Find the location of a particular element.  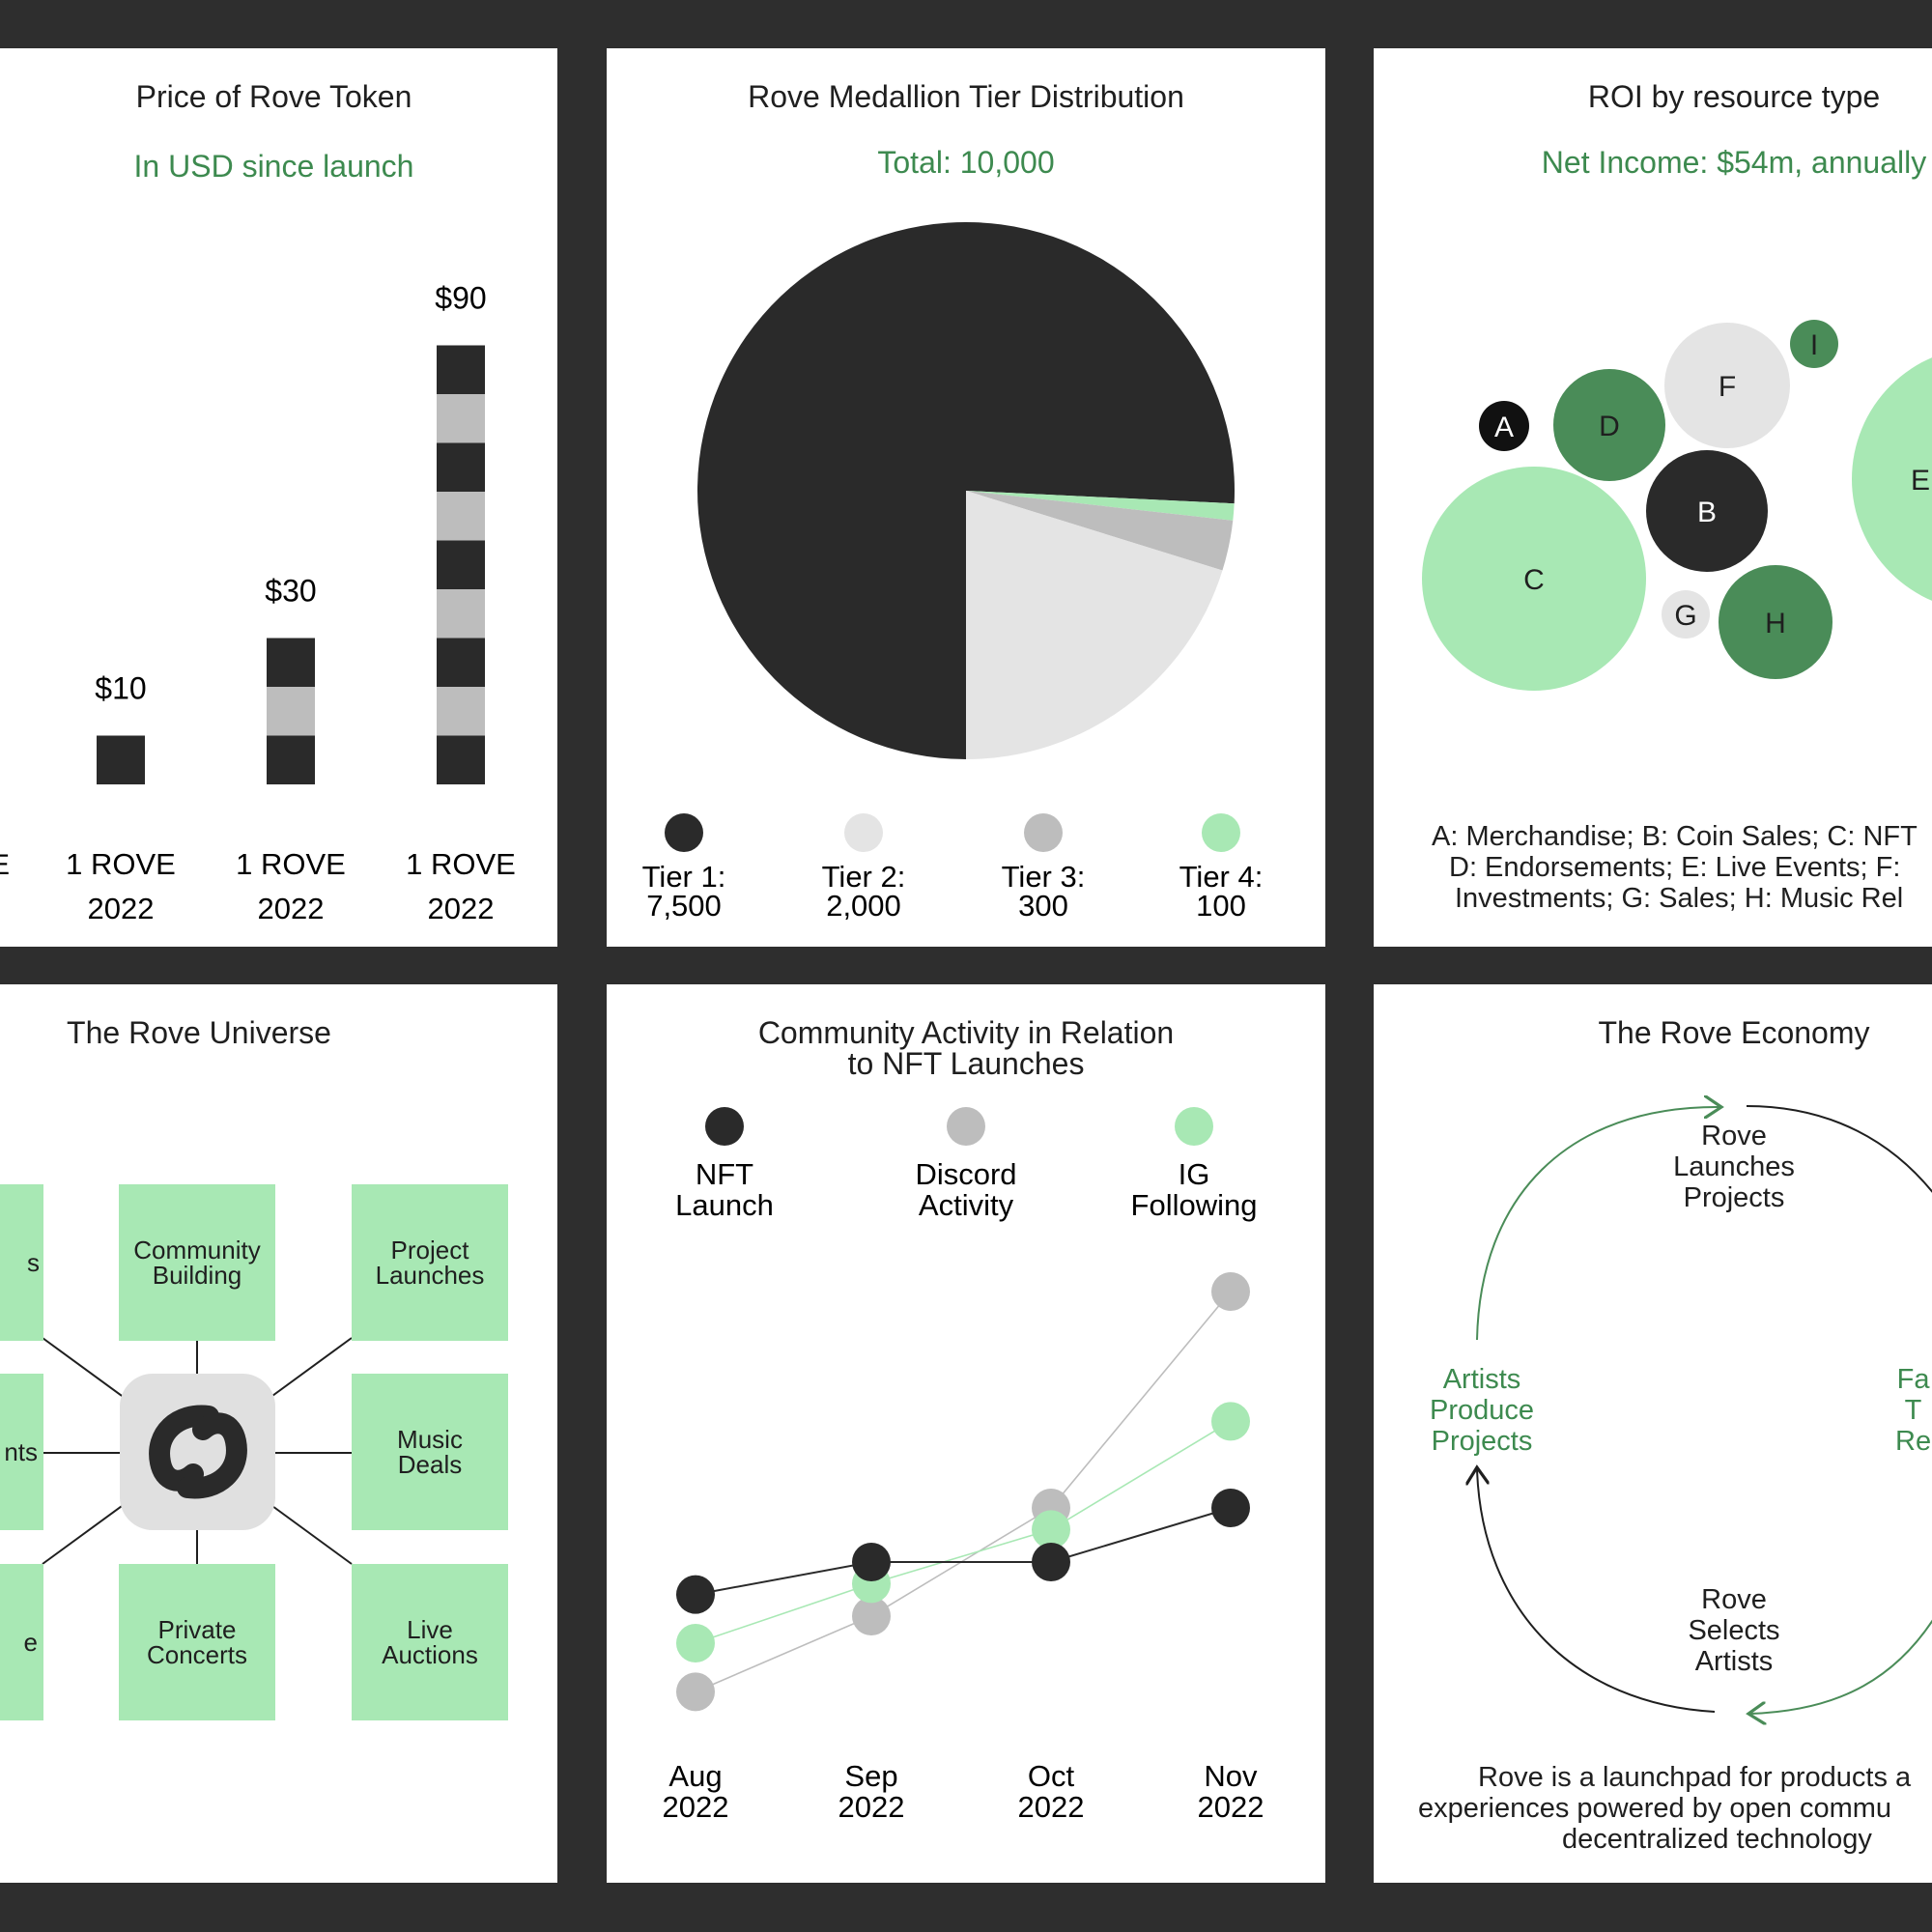

universe-box-left-bottom: e is located at coordinates (21, 1642).